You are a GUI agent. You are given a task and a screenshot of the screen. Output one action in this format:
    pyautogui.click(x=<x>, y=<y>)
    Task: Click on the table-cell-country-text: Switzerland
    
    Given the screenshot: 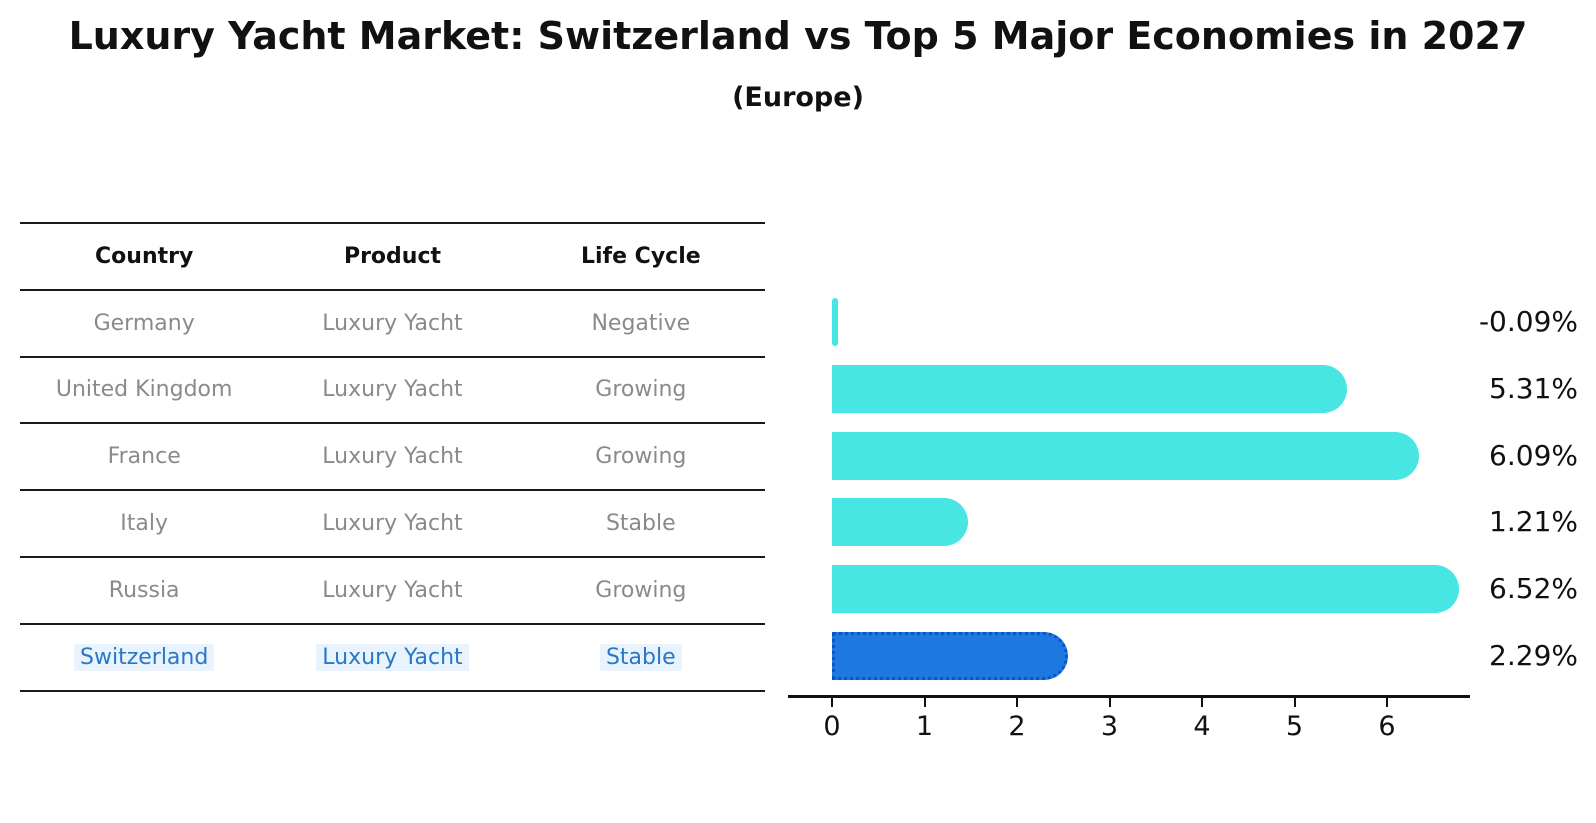 What is the action you would take?
    pyautogui.click(x=144, y=657)
    